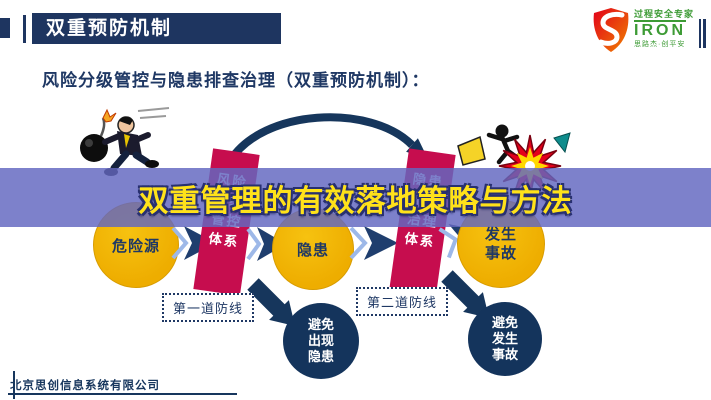 The image size is (711, 400). Describe the element at coordinates (402, 301) in the screenshot. I see `defense-line-2-box: 第二道防线` at that location.